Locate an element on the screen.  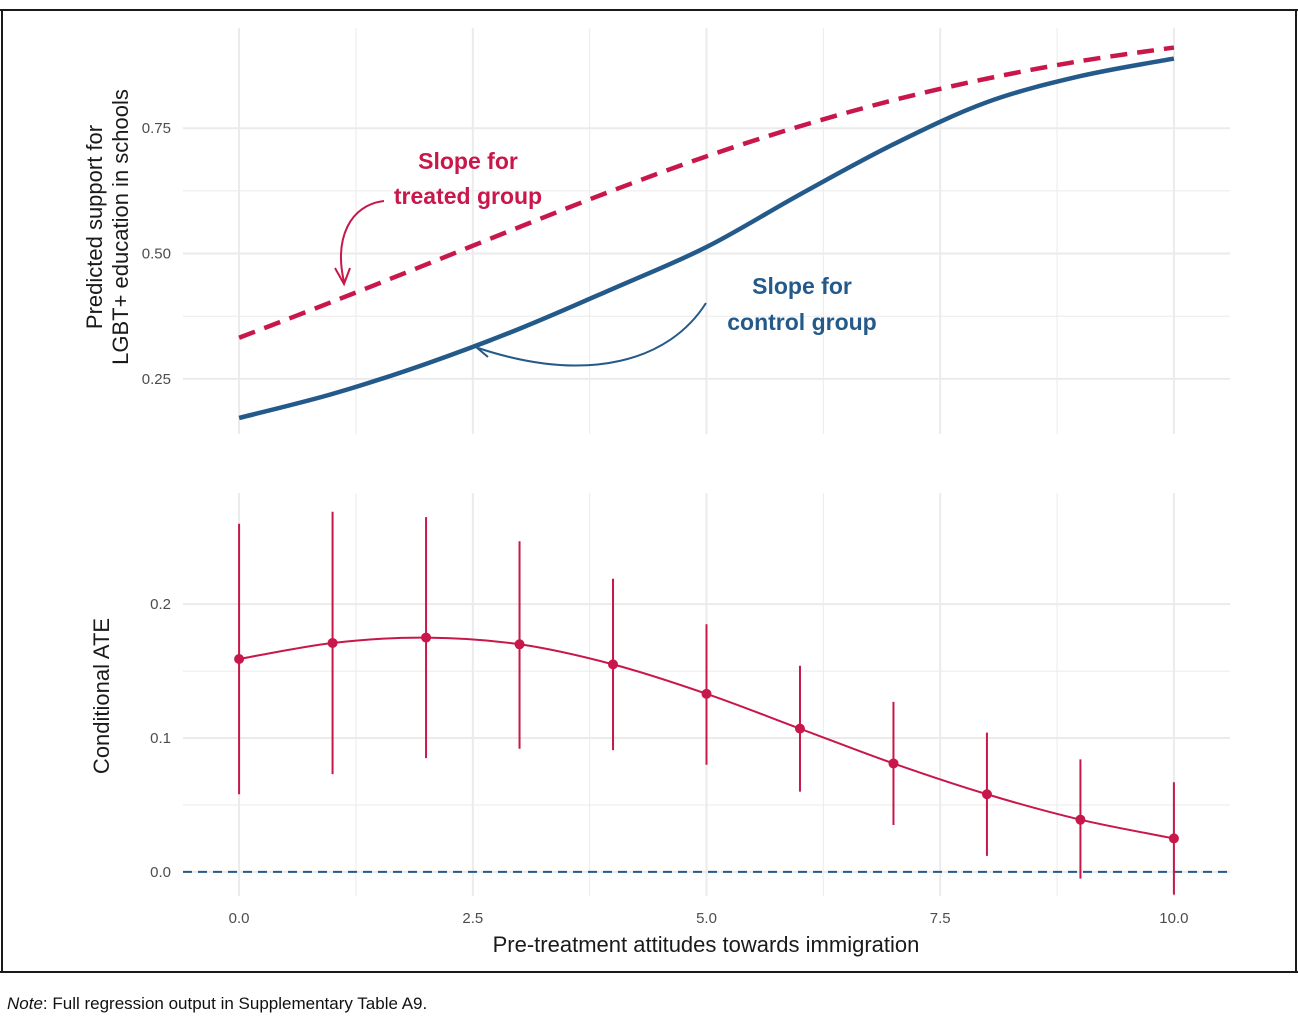
top-y-tick-label: 0.50 is located at coordinates (156, 254).